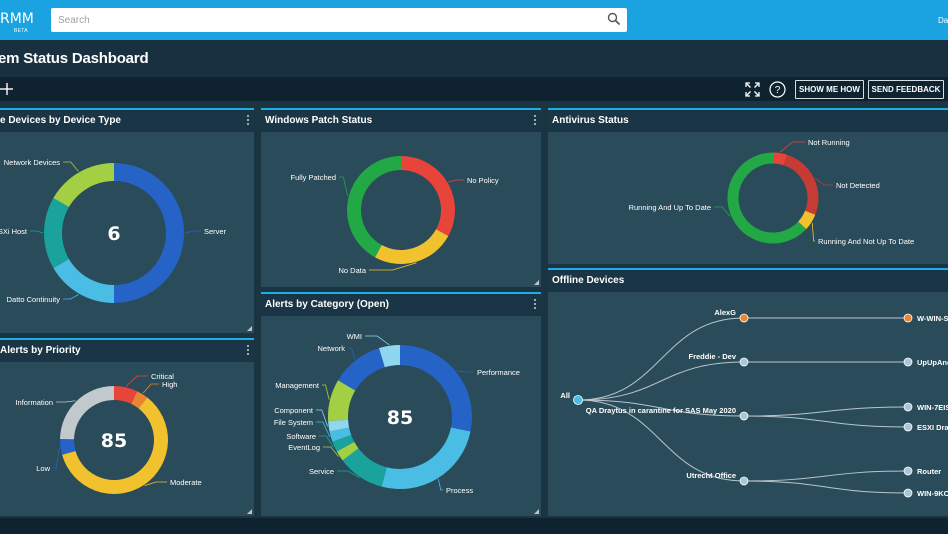 Image resolution: width=948 pixels, height=534 pixels. I want to click on show-me-how-button: SHOW ME HOW, so click(829, 89).